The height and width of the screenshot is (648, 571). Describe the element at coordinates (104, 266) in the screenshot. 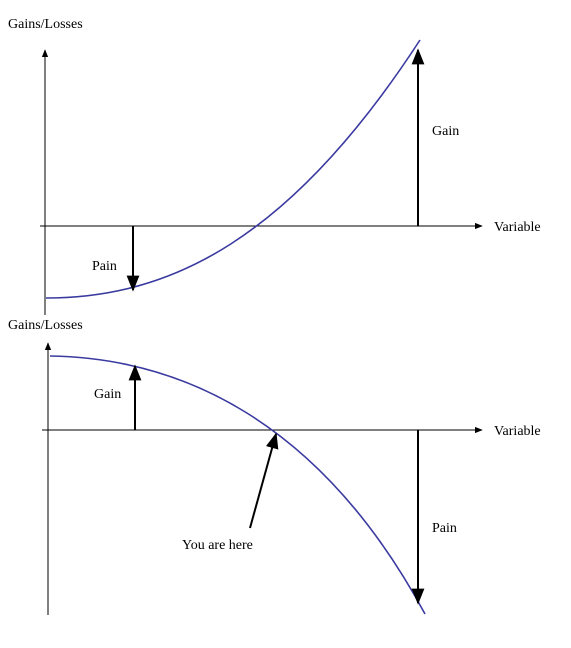

I see `top-pain-label: Pain` at that location.